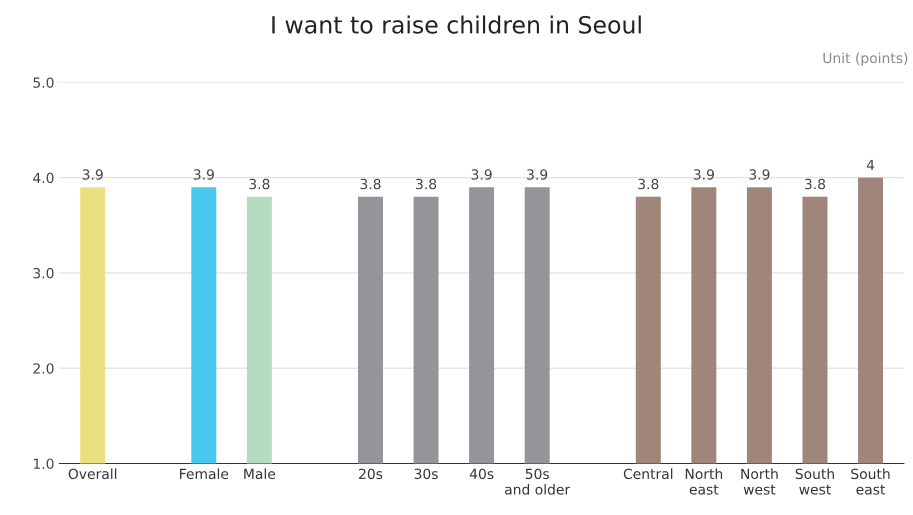 The height and width of the screenshot is (515, 913). I want to click on y-tick-label: 5.0, so click(43, 82).